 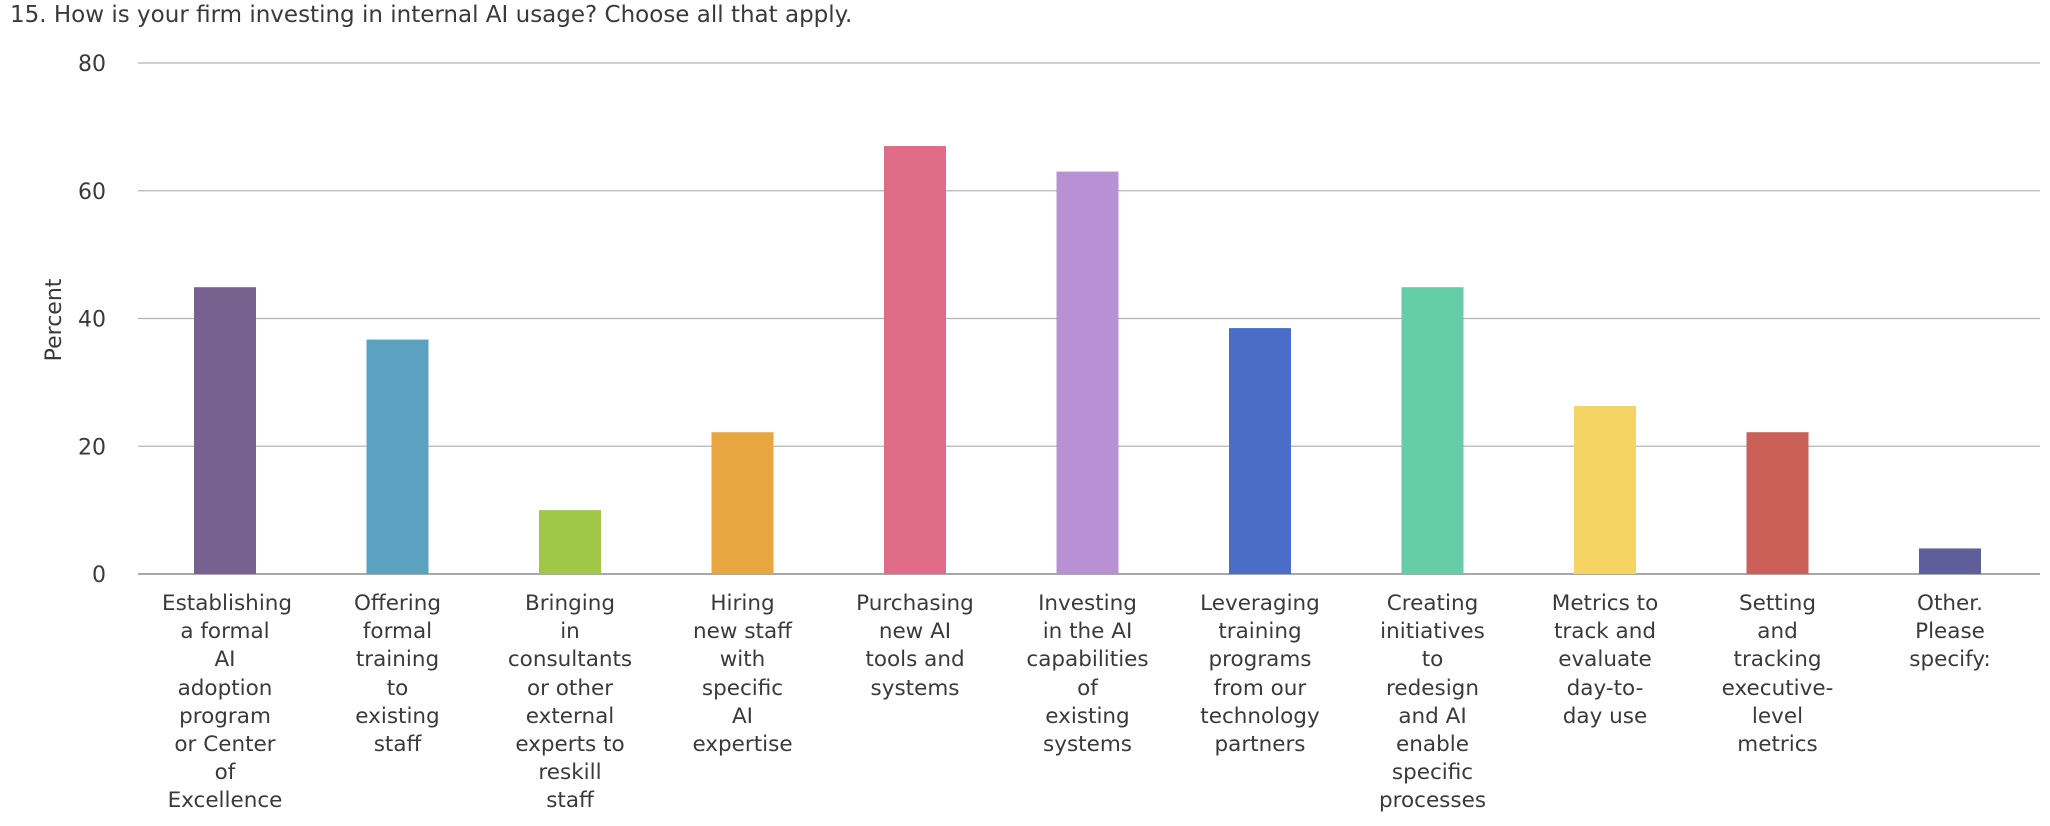 What do you see at coordinates (1777, 688) in the screenshot?
I see `x-tick-label-line: executive-` at bounding box center [1777, 688].